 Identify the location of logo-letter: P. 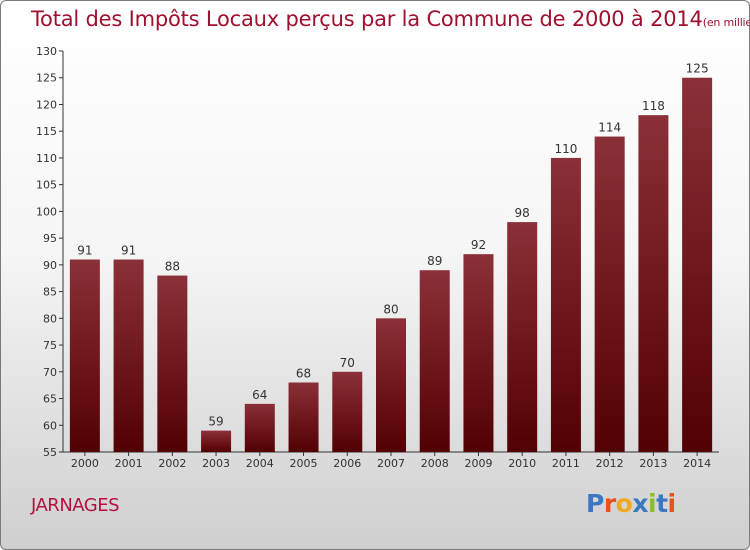
(595, 503).